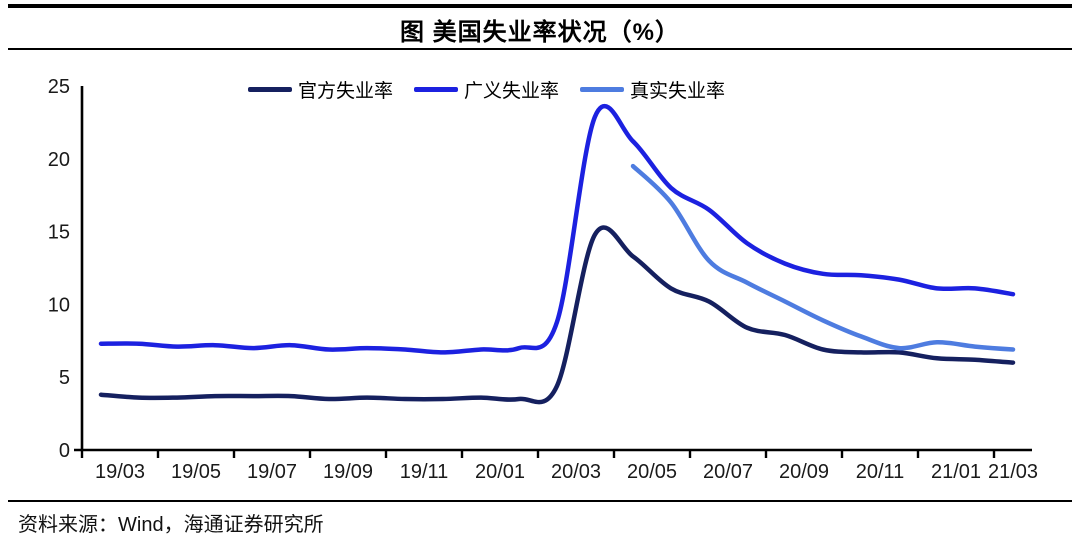 The height and width of the screenshot is (542, 1080). I want to click on x-tick-label: 19/09, so click(348, 472).